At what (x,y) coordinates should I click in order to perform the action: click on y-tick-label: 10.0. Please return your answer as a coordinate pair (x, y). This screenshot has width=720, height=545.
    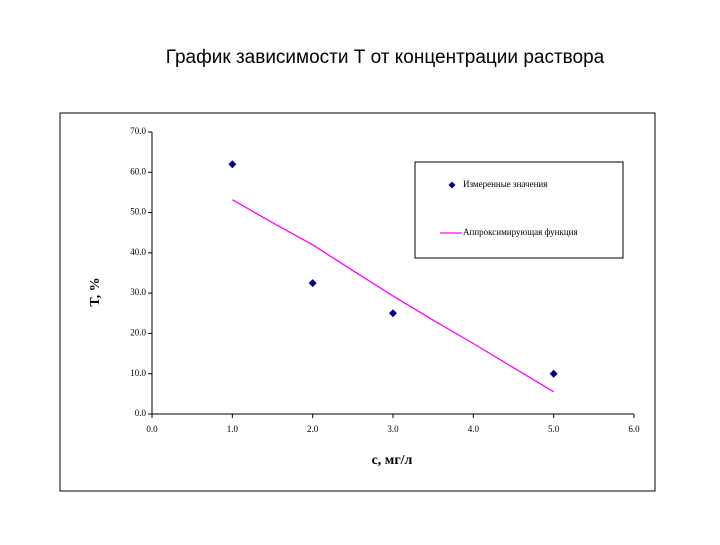
    Looking at the image, I should click on (138, 373).